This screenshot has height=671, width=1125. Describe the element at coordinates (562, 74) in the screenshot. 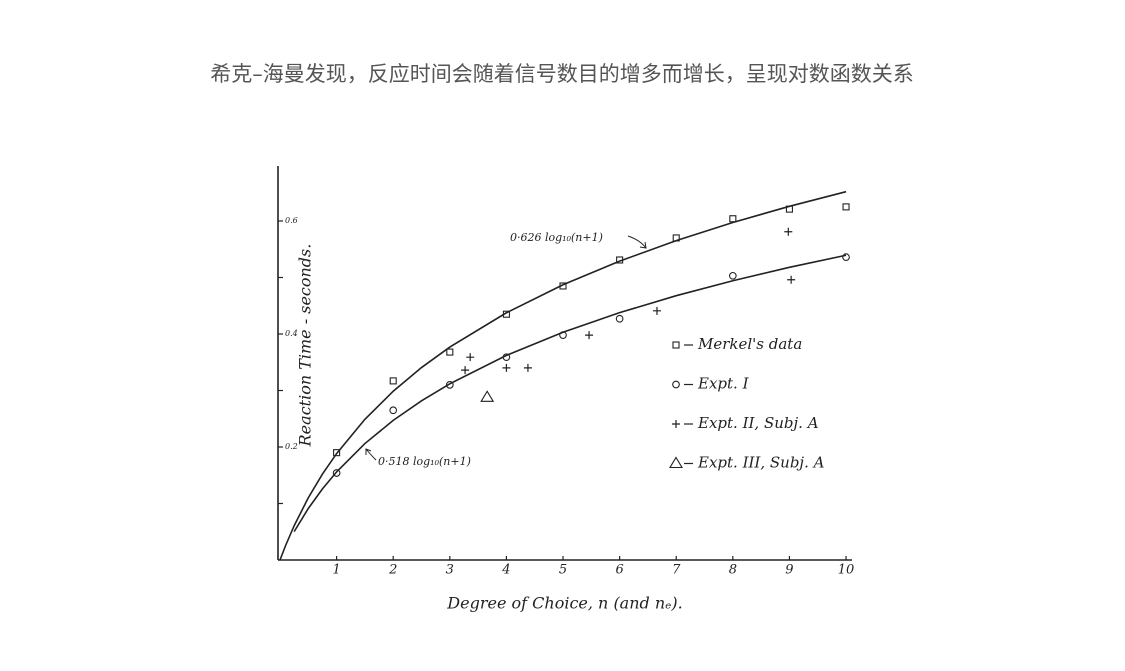

I see `chart-title: 希克–海曼发现，反应时间会随着信号数目的增多而增长，呈现对数函数关系` at that location.